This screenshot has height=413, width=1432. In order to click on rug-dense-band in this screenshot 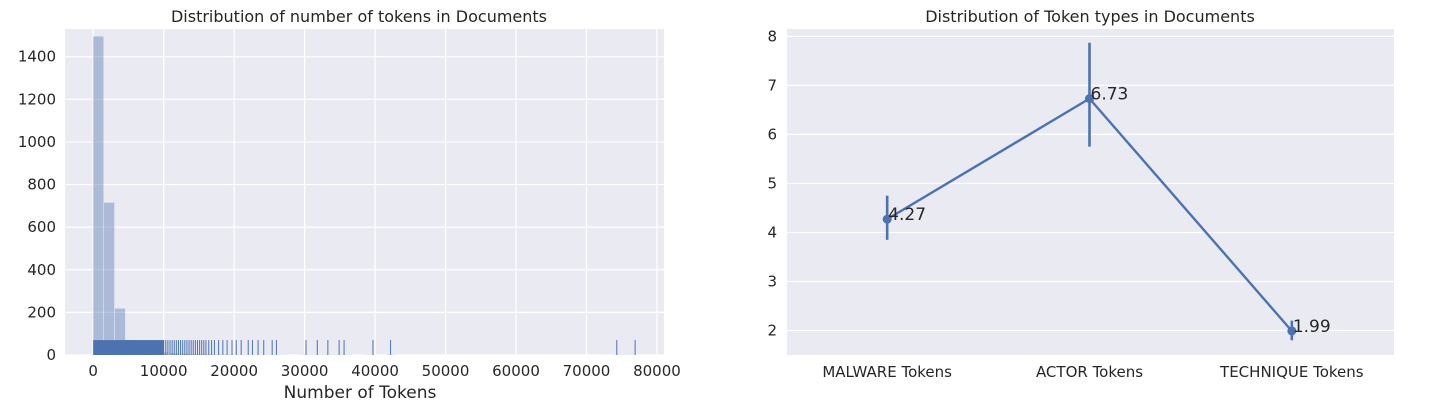, I will do `click(128, 347)`.